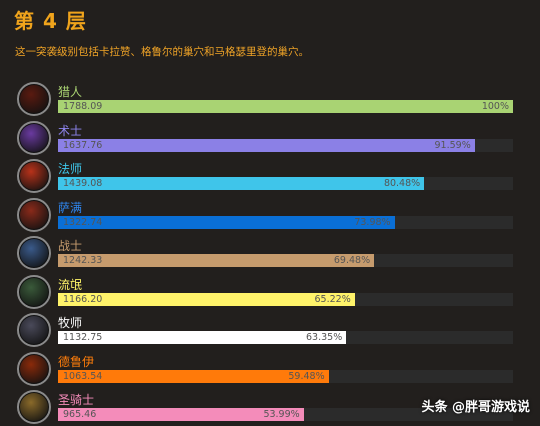 This screenshot has height=426, width=540. What do you see at coordinates (34, 330) in the screenshot?
I see `priest-icon` at bounding box center [34, 330].